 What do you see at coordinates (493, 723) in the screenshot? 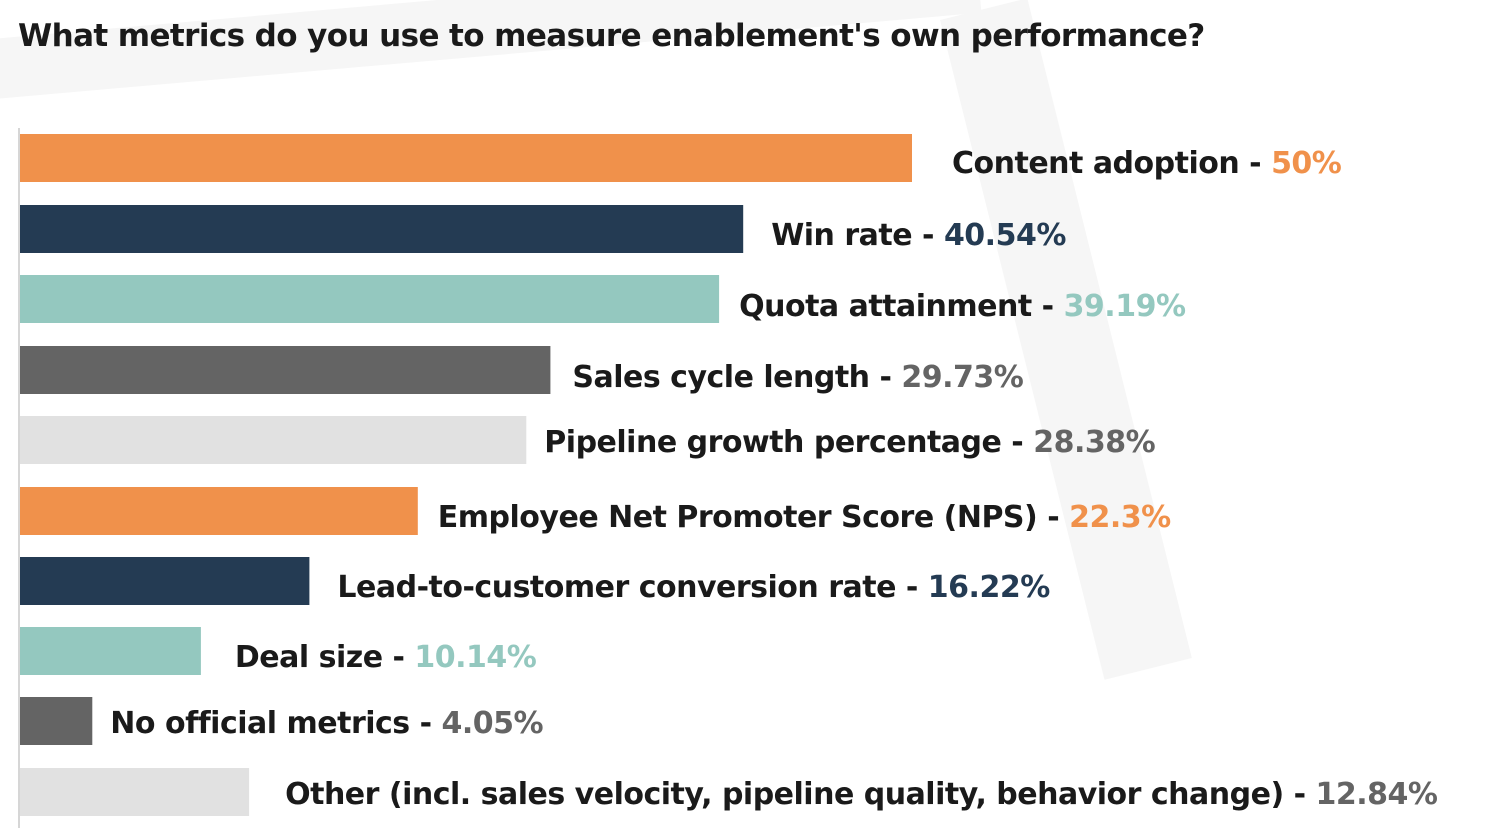
I see `value-label: 4.05%` at bounding box center [493, 723].